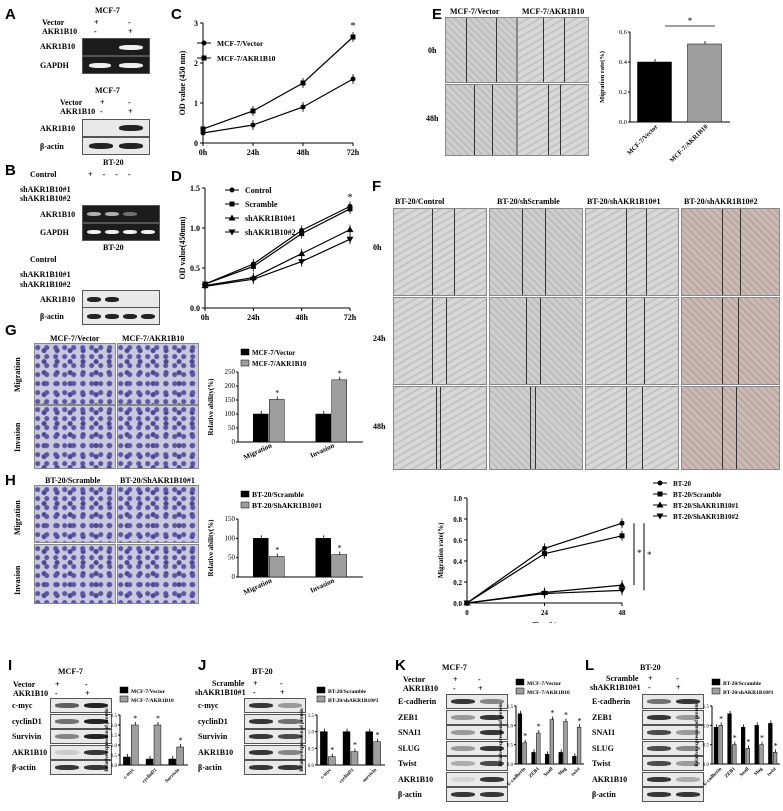  Describe the element at coordinates (706, 517) in the screenshot. I see `legend-label: BT-20/ShAKR1B10#2` at that location.